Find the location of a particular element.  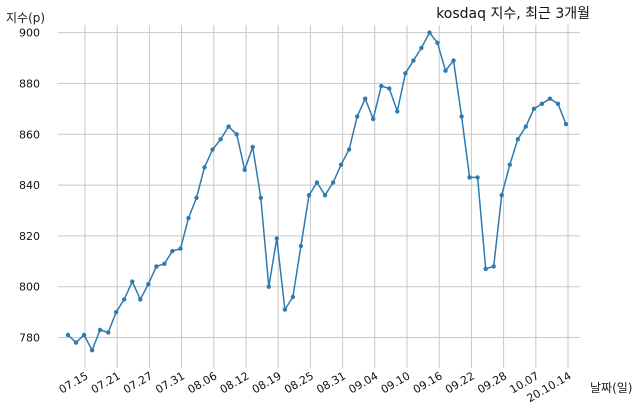

x-tick-label: 08.12 is located at coordinates (235, 382).